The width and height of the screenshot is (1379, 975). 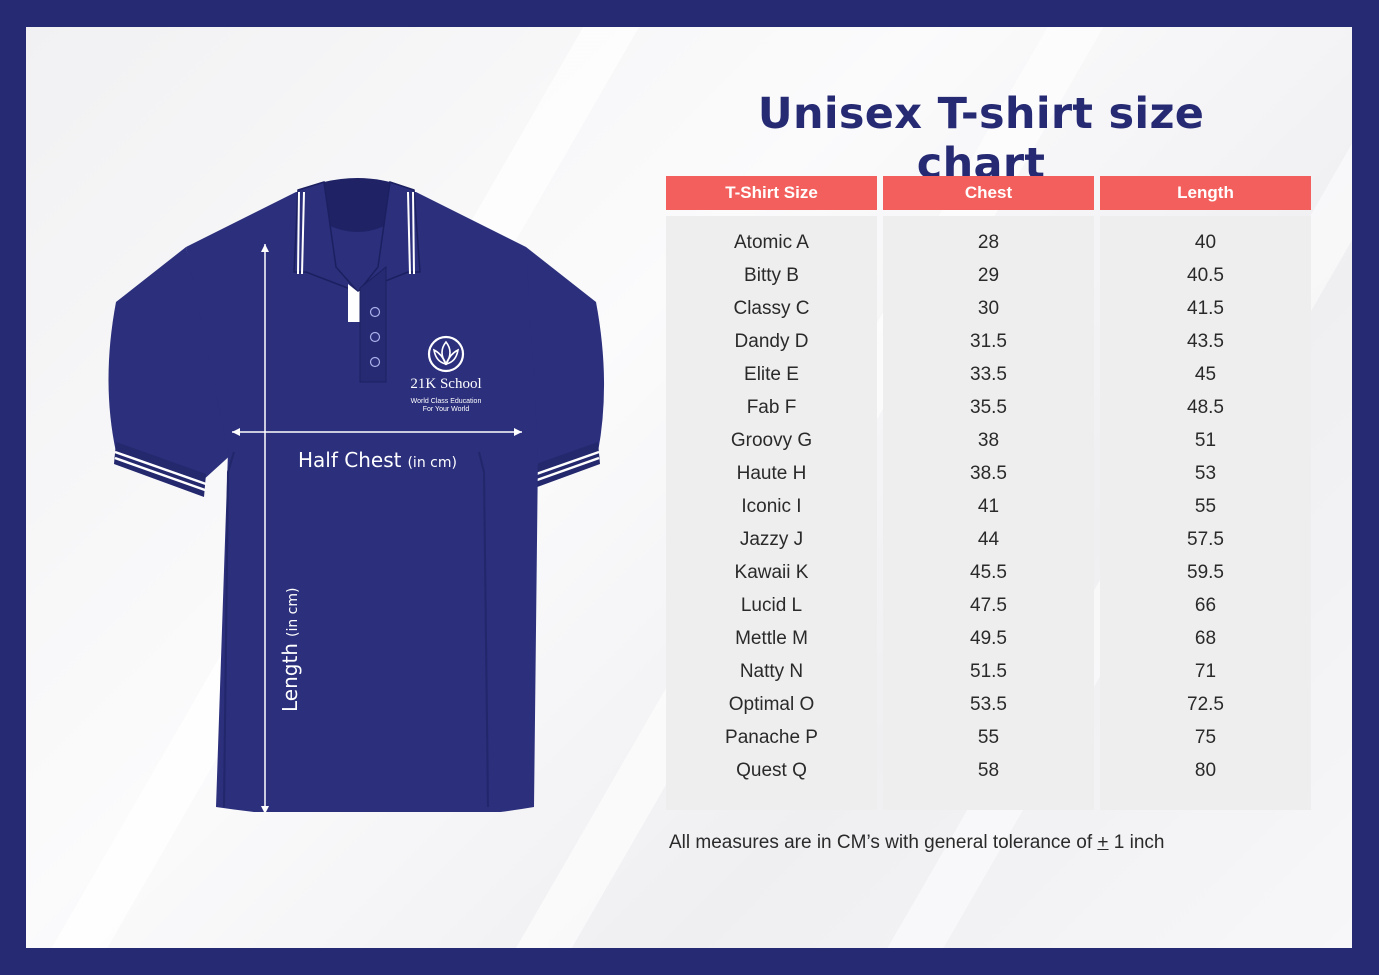 What do you see at coordinates (771, 242) in the screenshot?
I see `size-cell: Atomic A` at bounding box center [771, 242].